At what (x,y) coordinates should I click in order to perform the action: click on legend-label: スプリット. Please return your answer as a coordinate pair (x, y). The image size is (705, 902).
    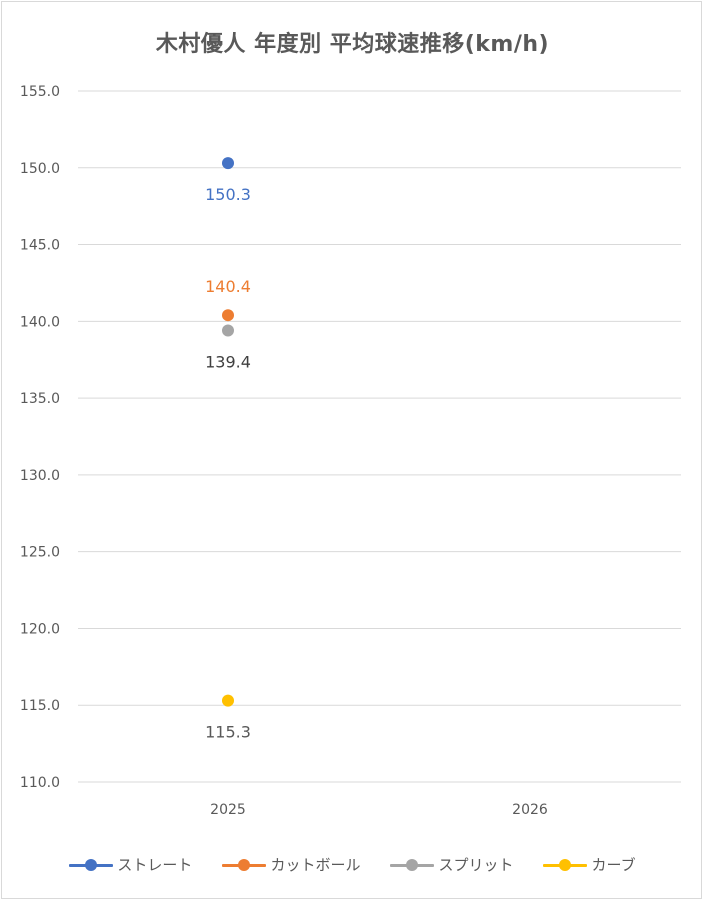
    Looking at the image, I should click on (476, 865).